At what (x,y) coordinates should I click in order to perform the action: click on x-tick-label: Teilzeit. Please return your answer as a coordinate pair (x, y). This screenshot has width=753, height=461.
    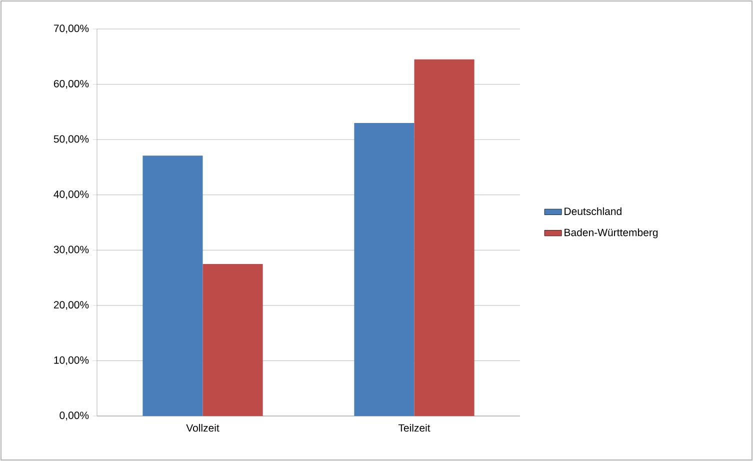
    Looking at the image, I should click on (414, 428).